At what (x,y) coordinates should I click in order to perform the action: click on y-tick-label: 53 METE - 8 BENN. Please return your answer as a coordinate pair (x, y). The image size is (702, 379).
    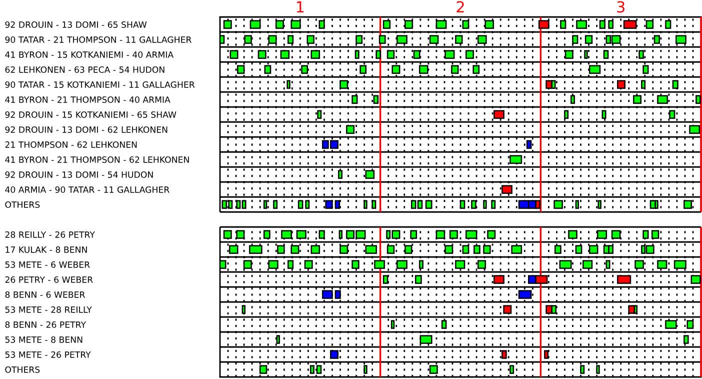
    Looking at the image, I should click on (43, 339).